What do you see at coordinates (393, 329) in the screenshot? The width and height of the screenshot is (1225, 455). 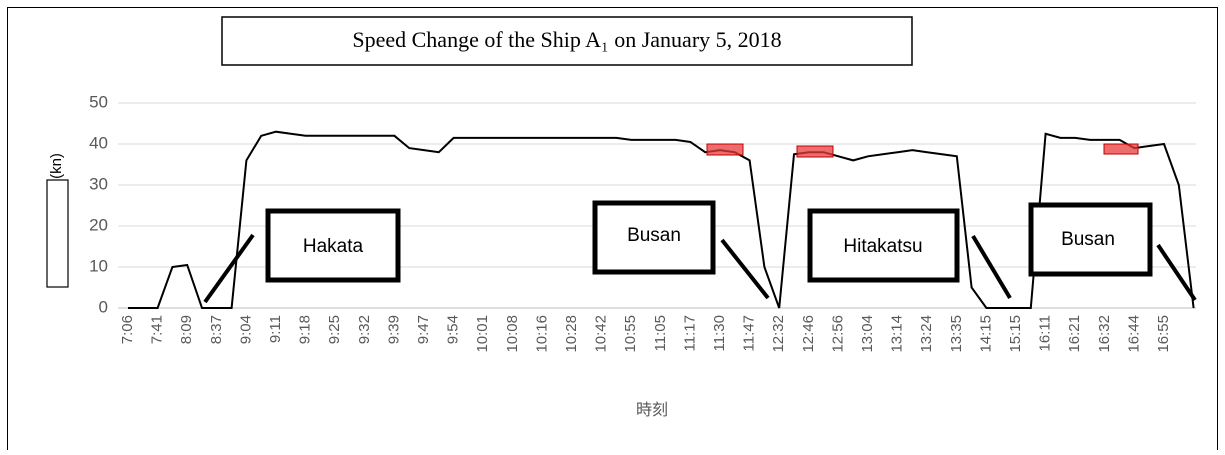 I see `x-tick-label: 9:39` at bounding box center [393, 329].